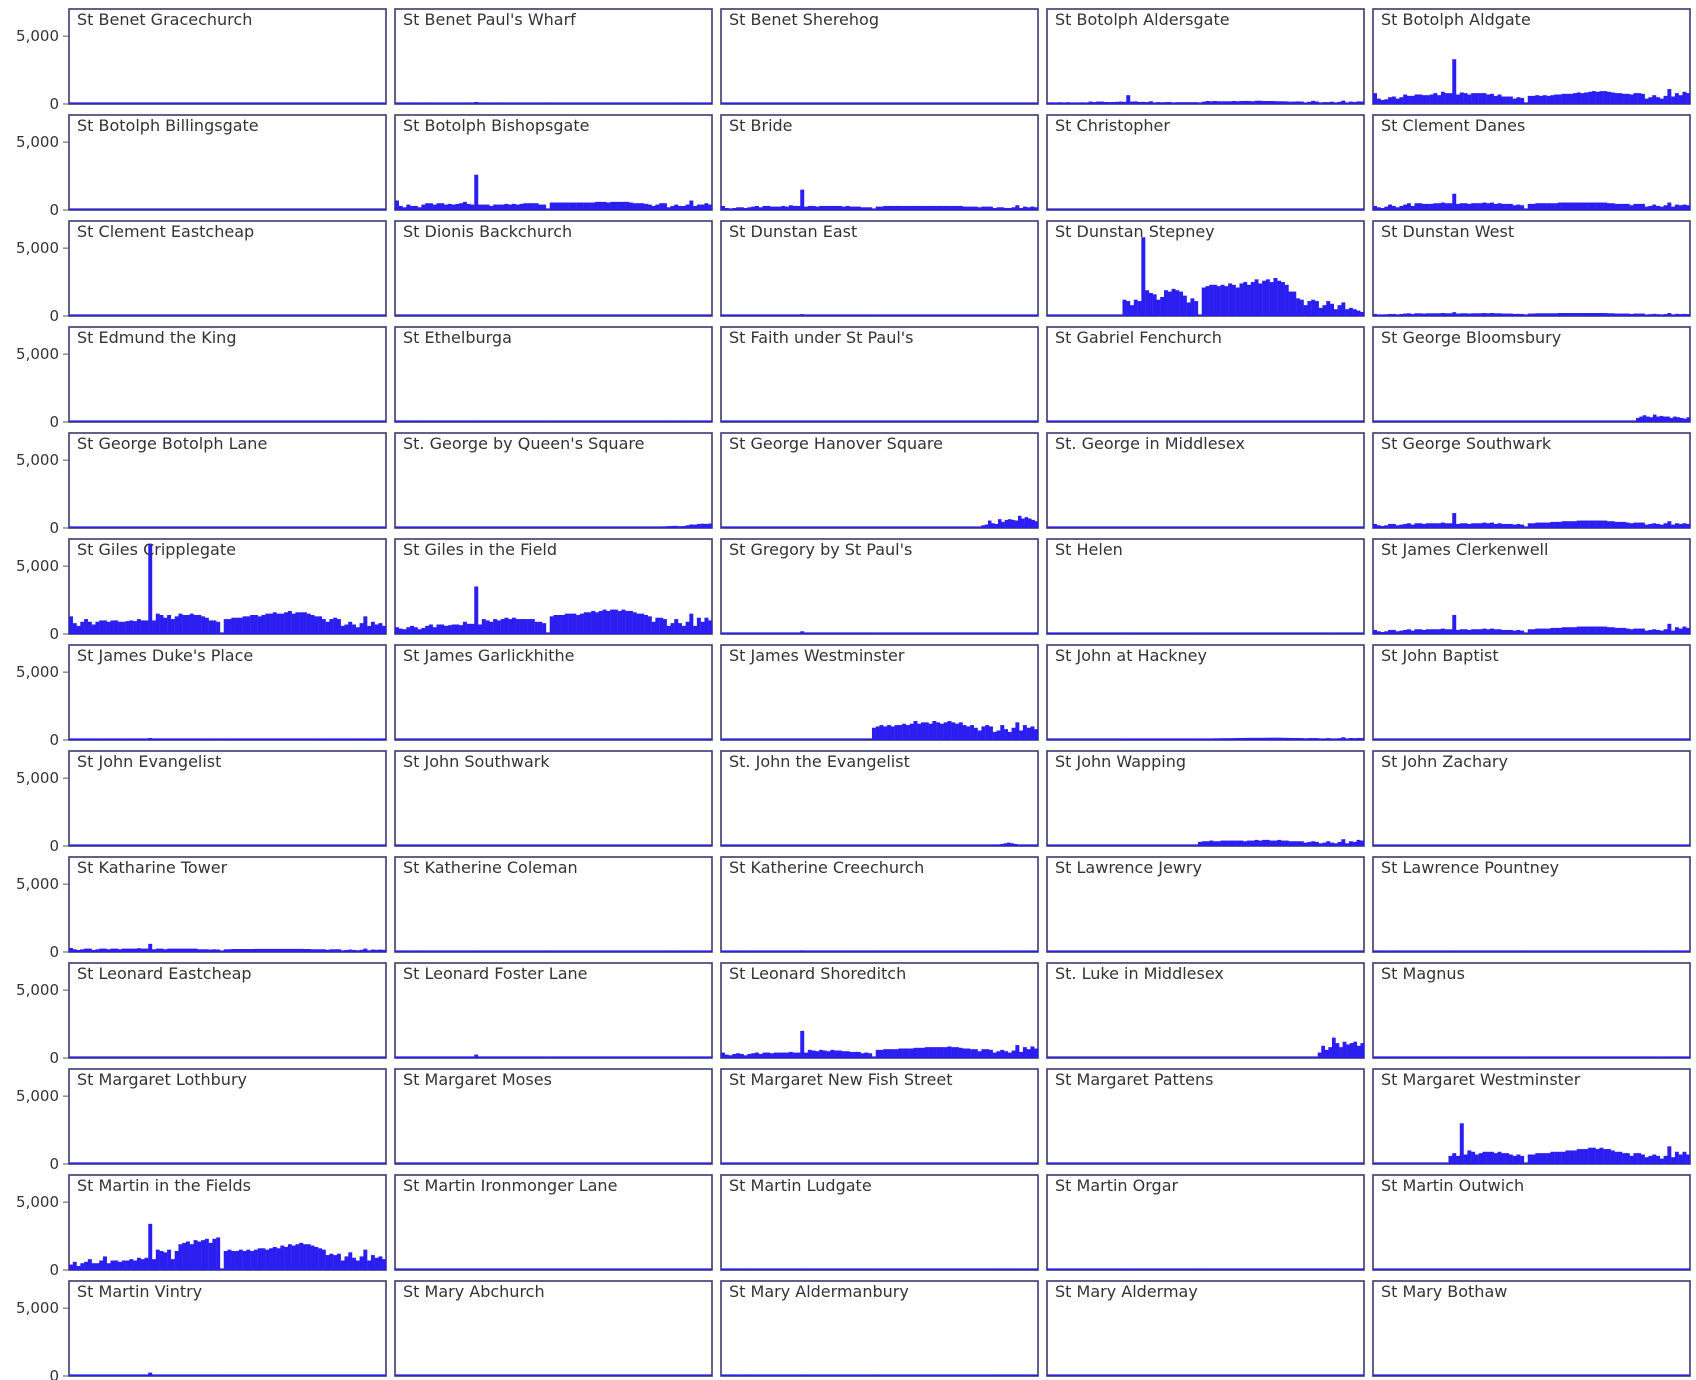  What do you see at coordinates (164, 973) in the screenshot?
I see `panel-title: St Leonard Eastcheap` at bounding box center [164, 973].